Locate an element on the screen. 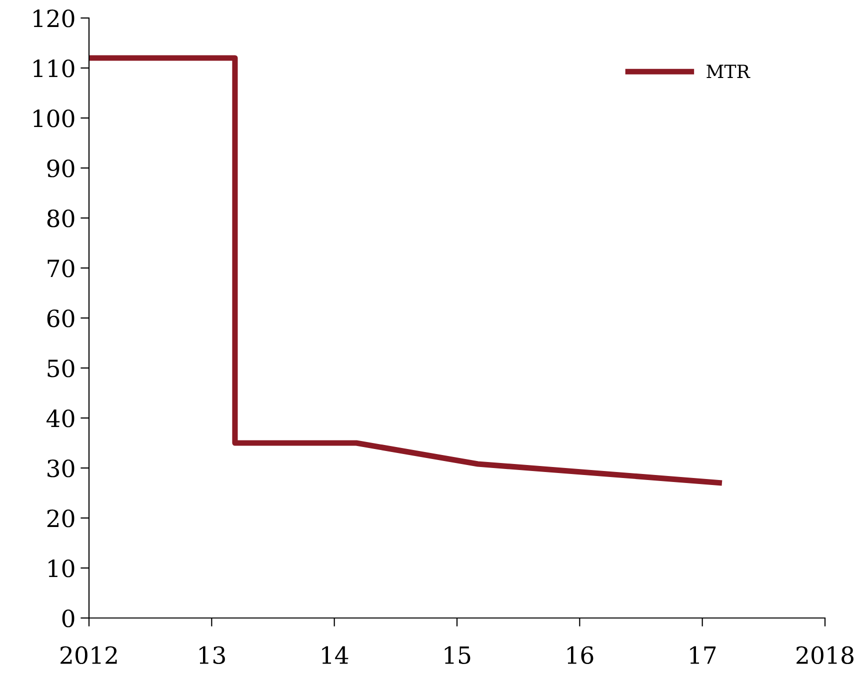 The width and height of the screenshot is (858, 680). y-tick-label: 70 is located at coordinates (61, 268).